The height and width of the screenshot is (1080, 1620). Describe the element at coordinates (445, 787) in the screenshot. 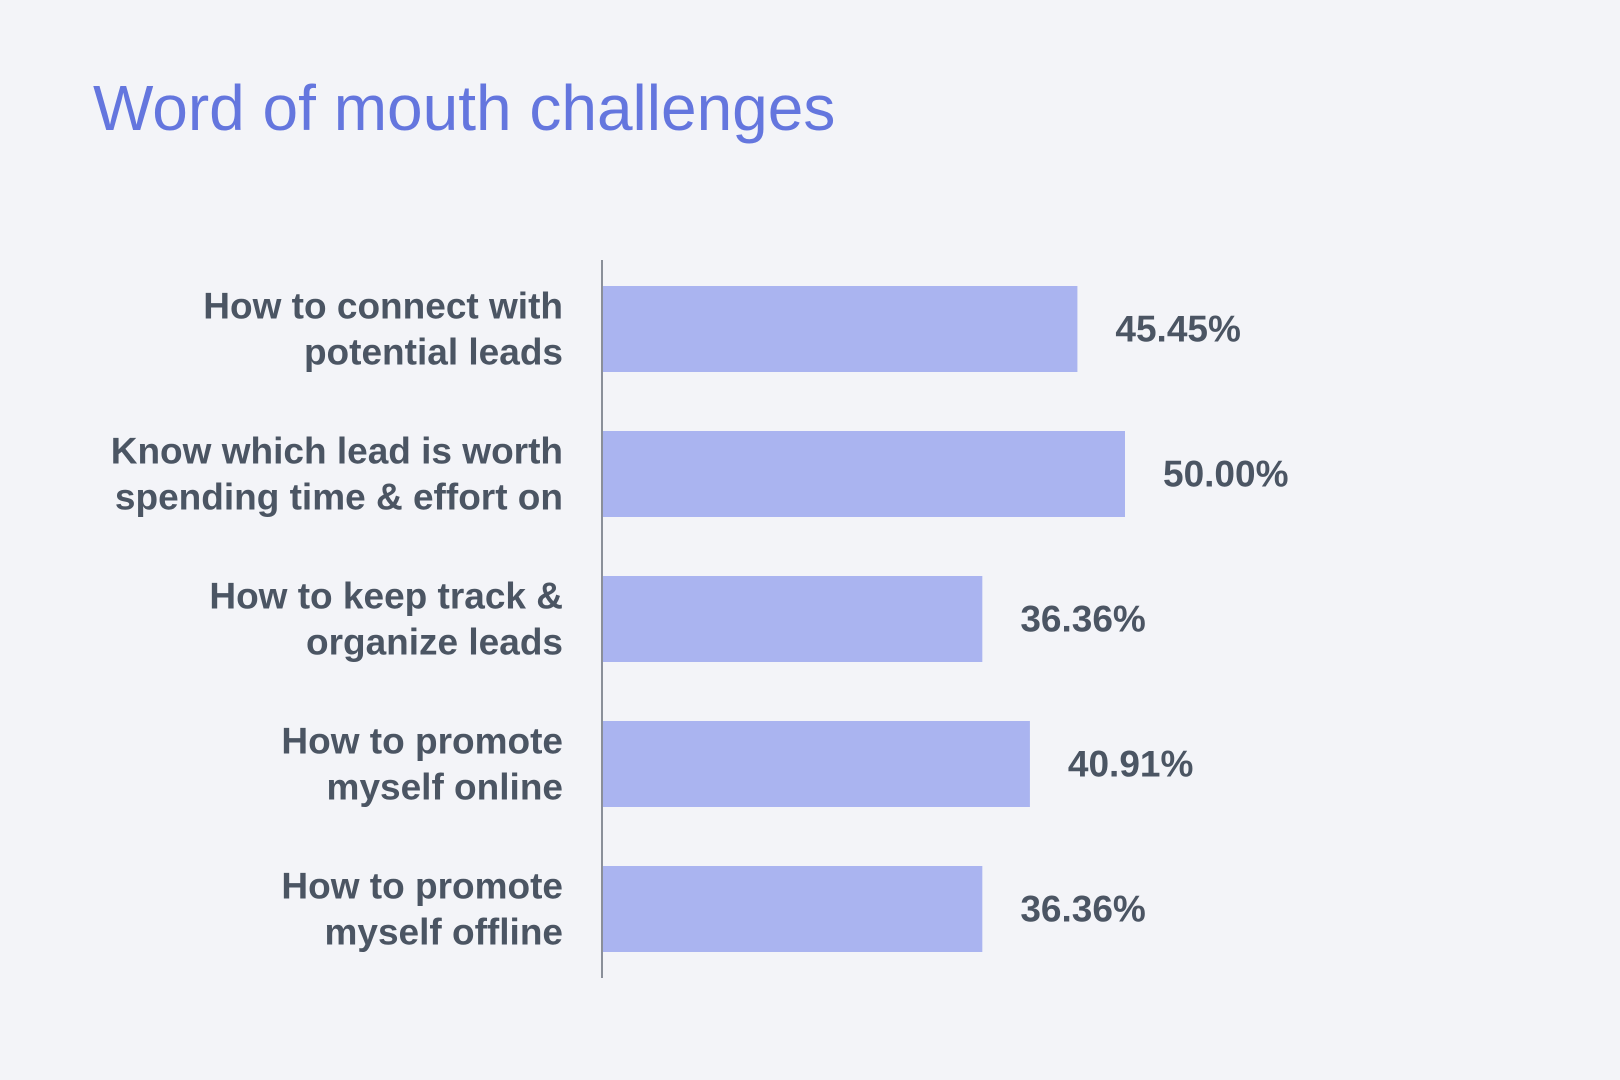

I see `category-label: myself online` at that location.